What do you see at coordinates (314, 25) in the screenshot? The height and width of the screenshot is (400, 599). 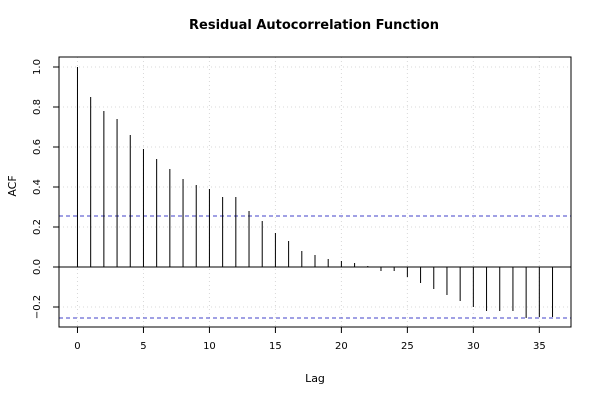 I see `chart-title: Residual Autocorrelation Function` at bounding box center [314, 25].